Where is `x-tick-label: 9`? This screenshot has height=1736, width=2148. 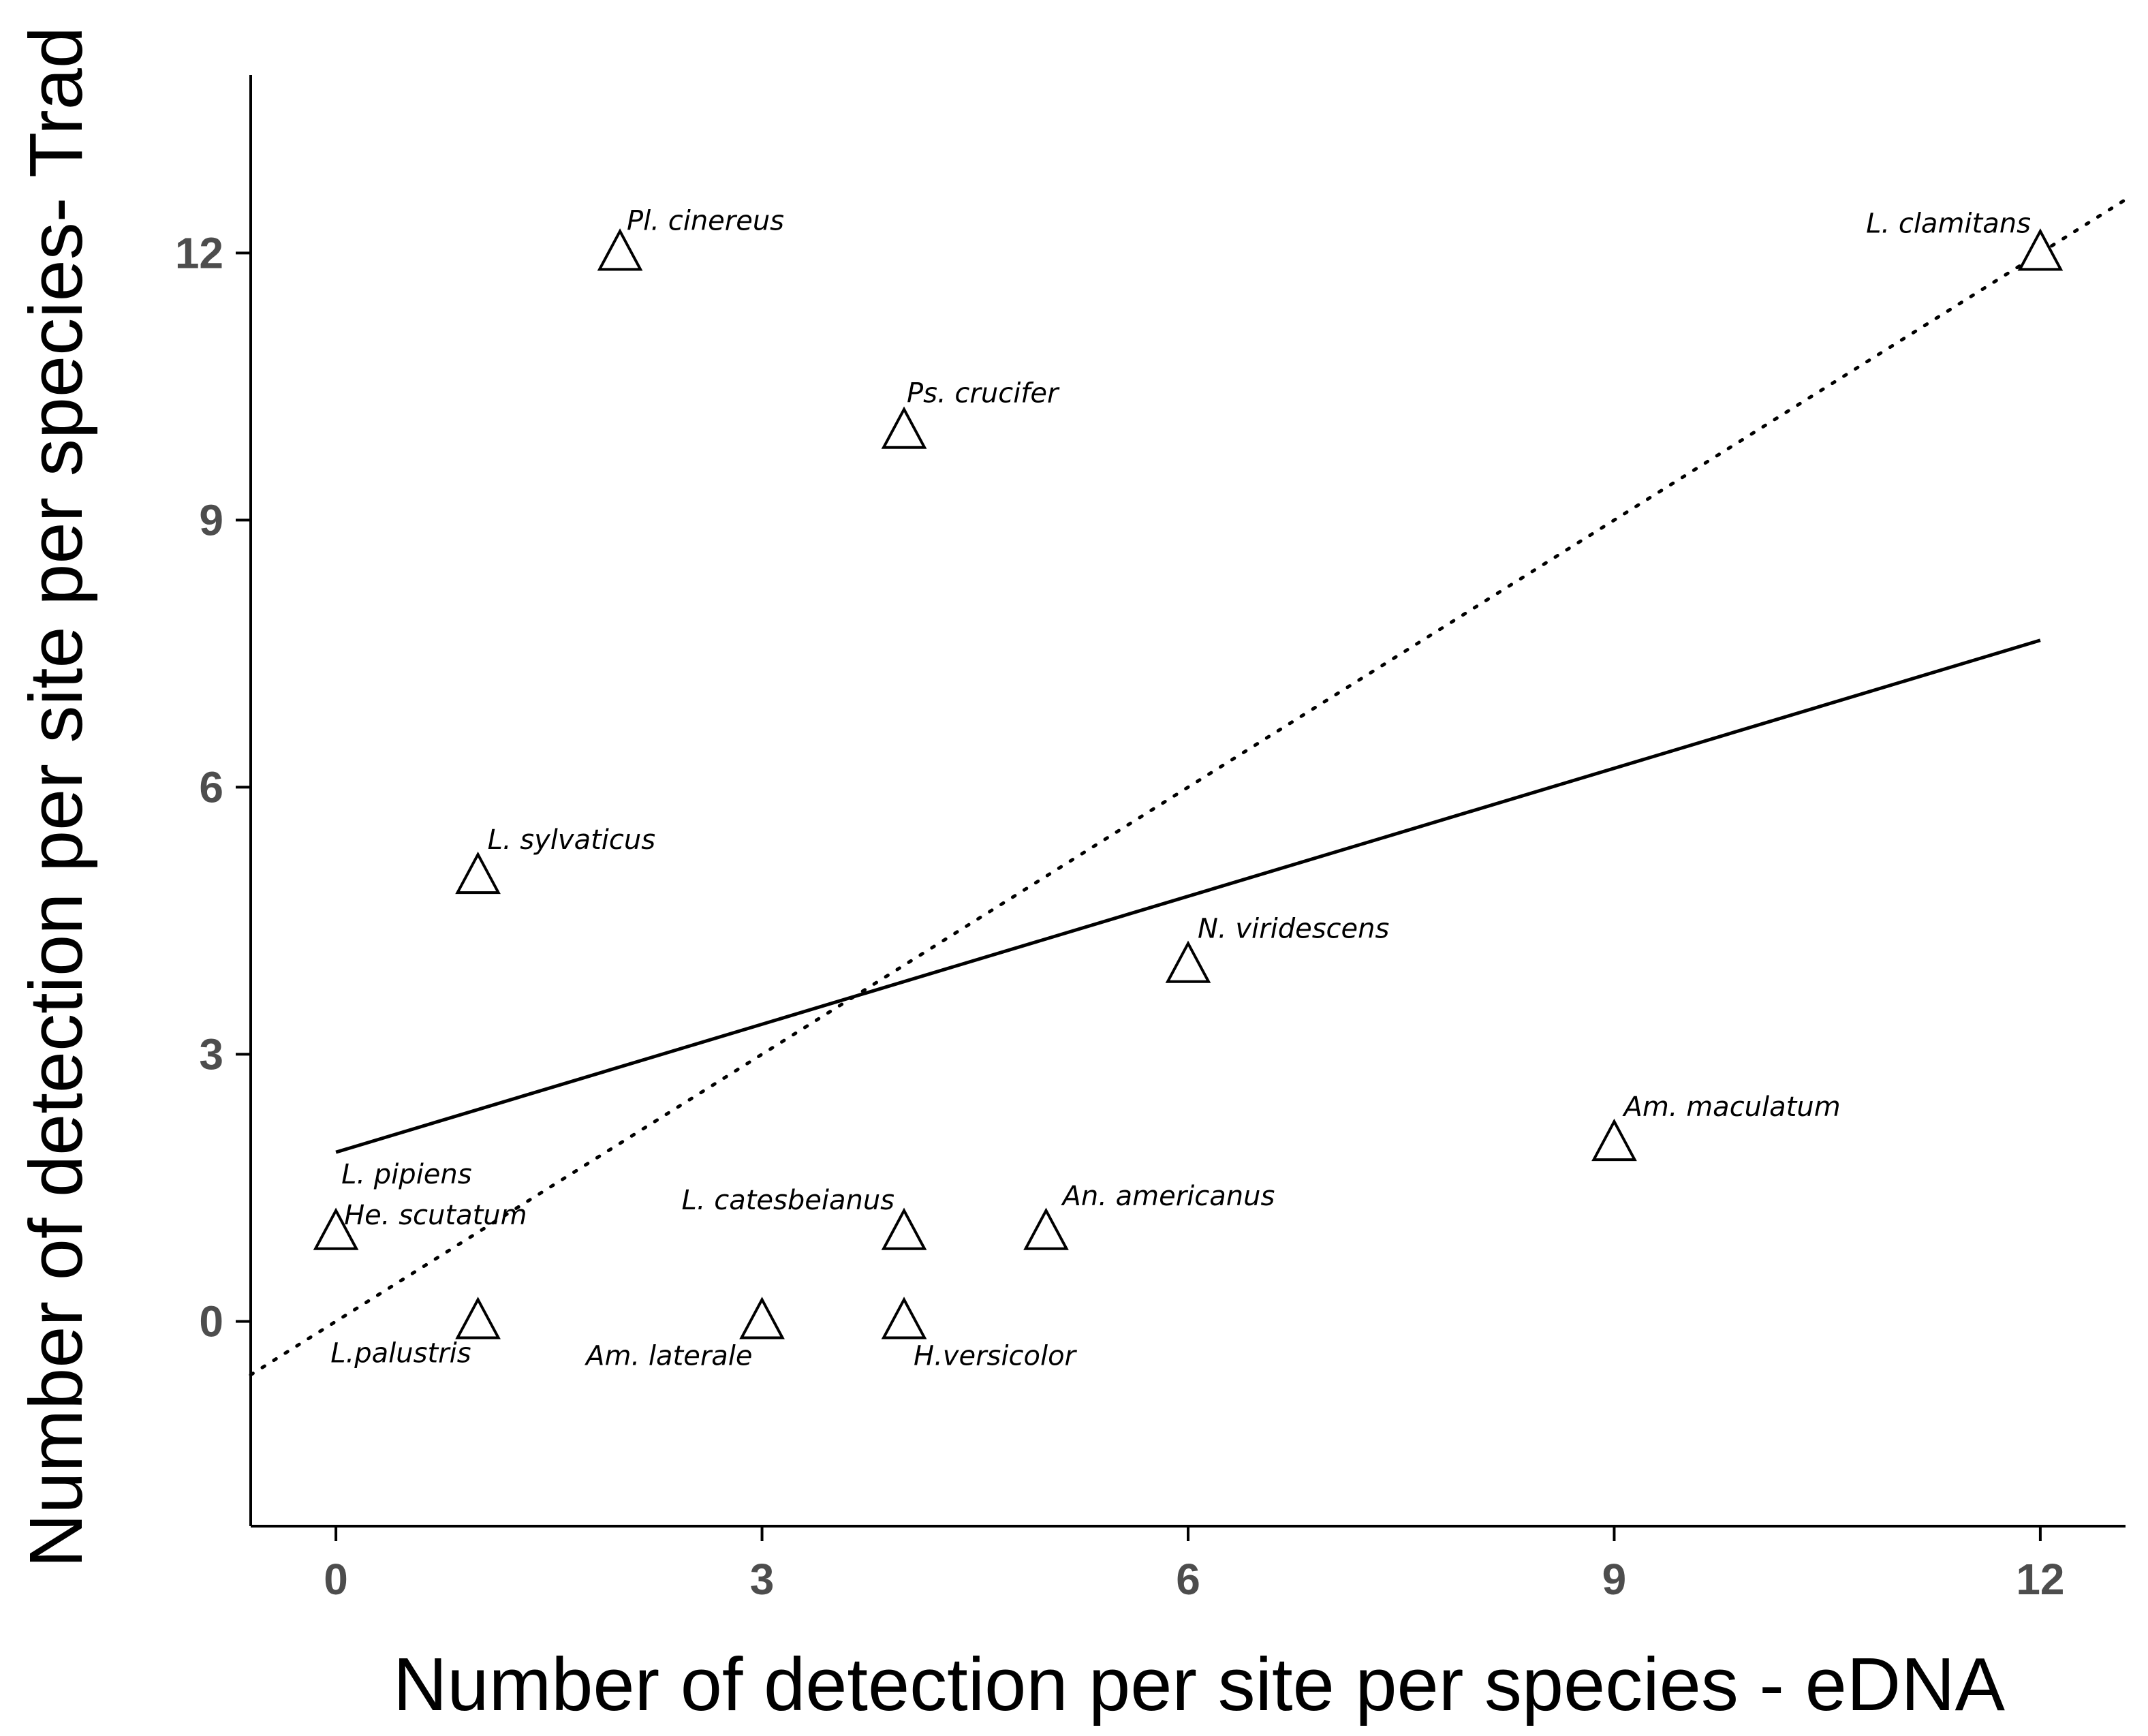
x-tick-label: 9 is located at coordinates (1614, 1579).